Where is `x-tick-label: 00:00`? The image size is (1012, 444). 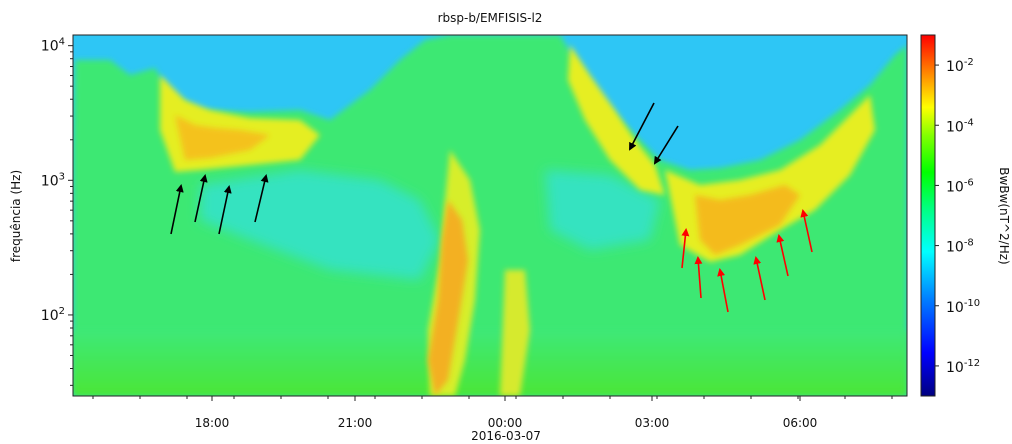 x-tick-label: 00:00 is located at coordinates (505, 423).